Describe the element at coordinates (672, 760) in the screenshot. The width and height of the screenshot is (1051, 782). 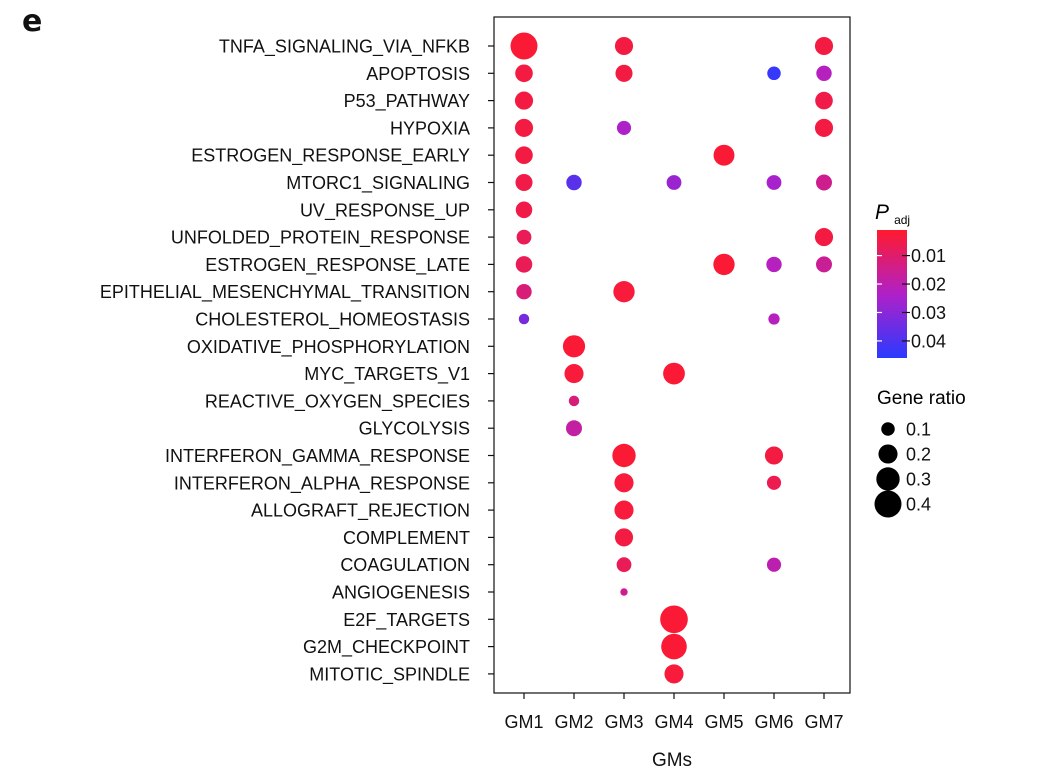
I see `x-axis-title: GMs` at that location.